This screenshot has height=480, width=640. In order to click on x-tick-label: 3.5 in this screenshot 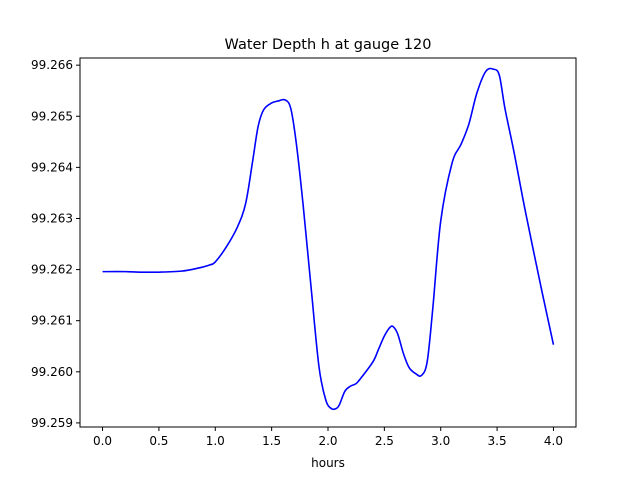, I will do `click(497, 441)`.